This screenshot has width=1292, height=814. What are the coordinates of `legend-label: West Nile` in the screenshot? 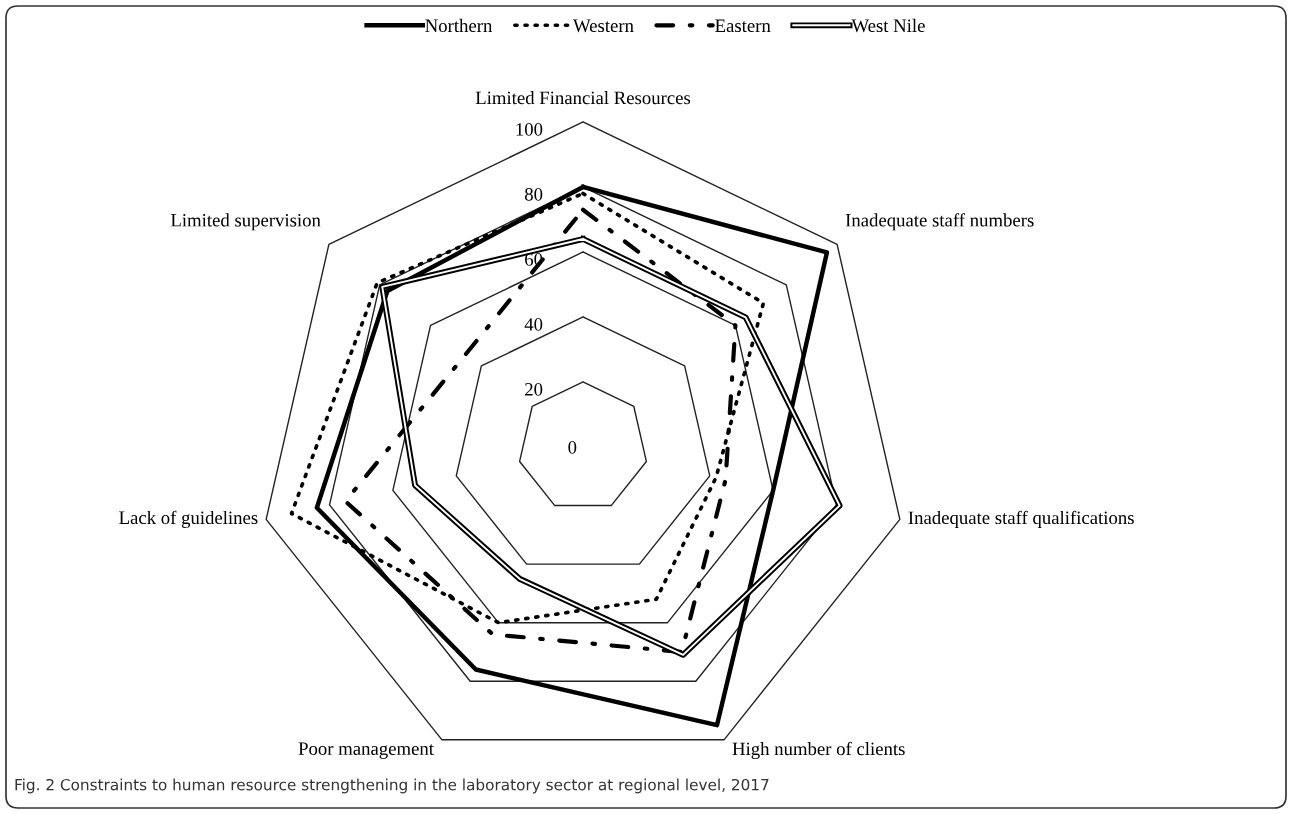 It's located at (888, 25).